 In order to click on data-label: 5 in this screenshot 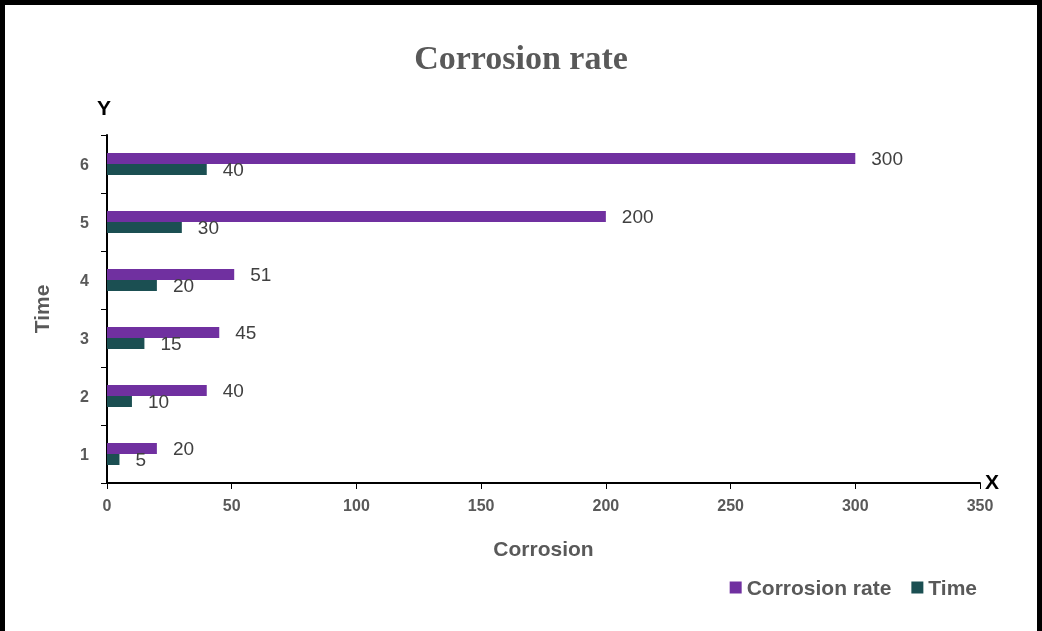, I will do `click(141, 460)`.